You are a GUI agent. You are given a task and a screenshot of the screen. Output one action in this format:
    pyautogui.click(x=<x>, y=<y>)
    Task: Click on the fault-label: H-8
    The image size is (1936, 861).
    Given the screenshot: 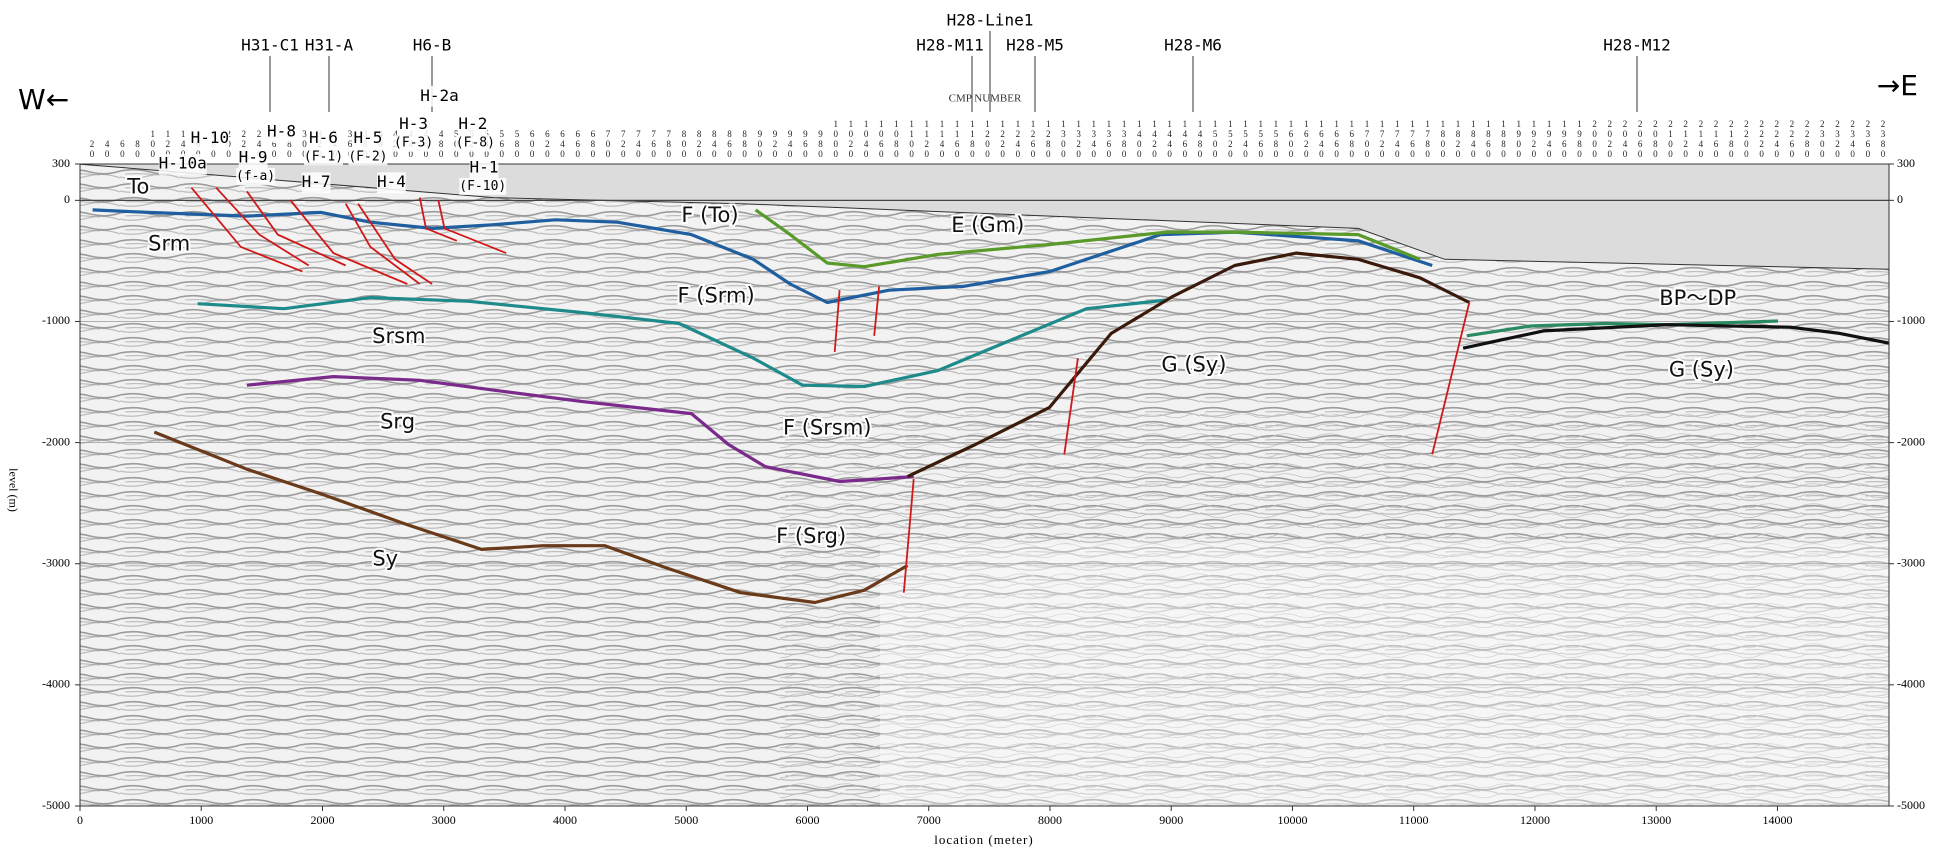 What is the action you would take?
    pyautogui.click(x=281, y=131)
    